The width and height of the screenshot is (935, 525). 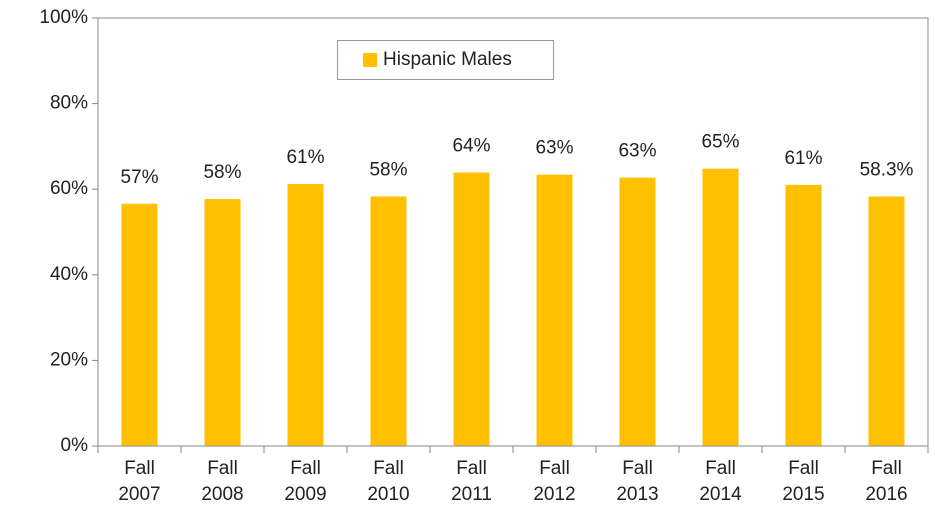 I want to click on legend-swatch, so click(x=370, y=60).